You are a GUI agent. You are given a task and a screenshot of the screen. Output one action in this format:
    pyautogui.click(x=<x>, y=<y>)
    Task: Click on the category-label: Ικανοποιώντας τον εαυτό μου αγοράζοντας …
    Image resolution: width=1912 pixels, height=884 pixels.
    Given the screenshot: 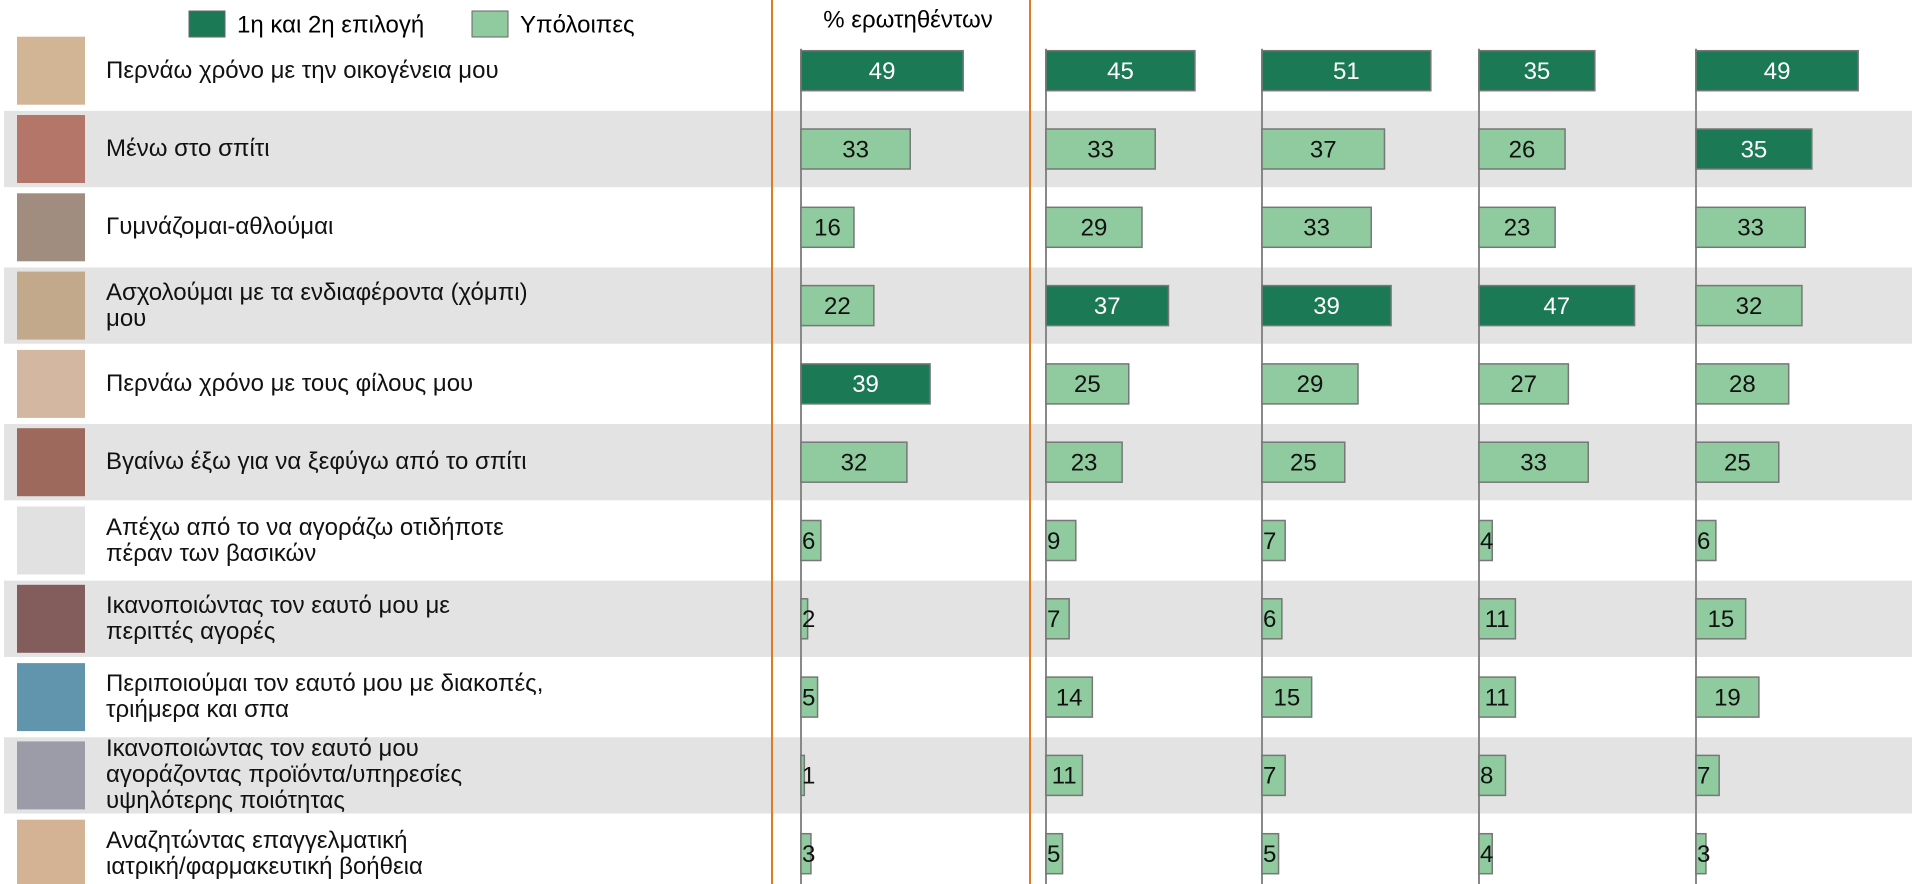 What is the action you would take?
    pyautogui.click(x=284, y=775)
    